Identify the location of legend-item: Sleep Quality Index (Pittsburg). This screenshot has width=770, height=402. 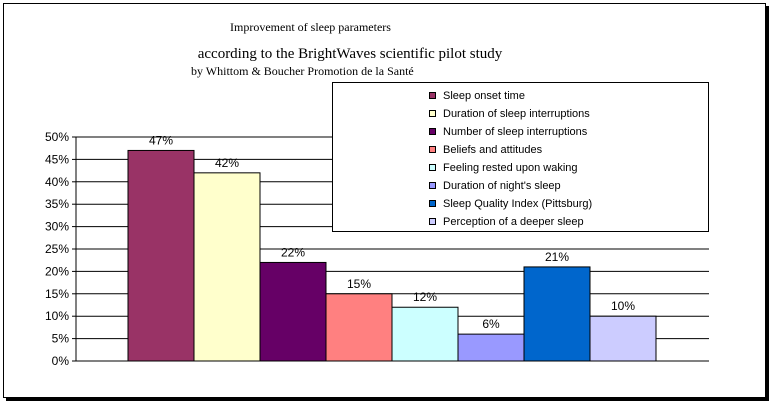
(520, 204).